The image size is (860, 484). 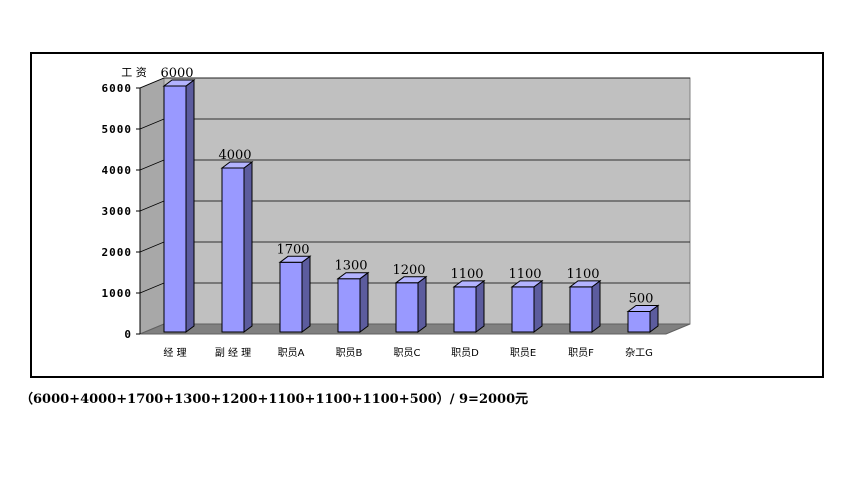 What do you see at coordinates (174, 352) in the screenshot?
I see `x-tick-label: 经 理` at bounding box center [174, 352].